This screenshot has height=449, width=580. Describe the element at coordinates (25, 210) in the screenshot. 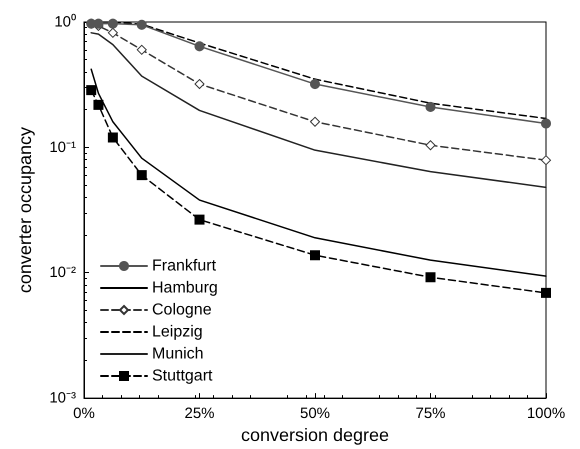

I see `y-axis-title: converter occupancy` at that location.